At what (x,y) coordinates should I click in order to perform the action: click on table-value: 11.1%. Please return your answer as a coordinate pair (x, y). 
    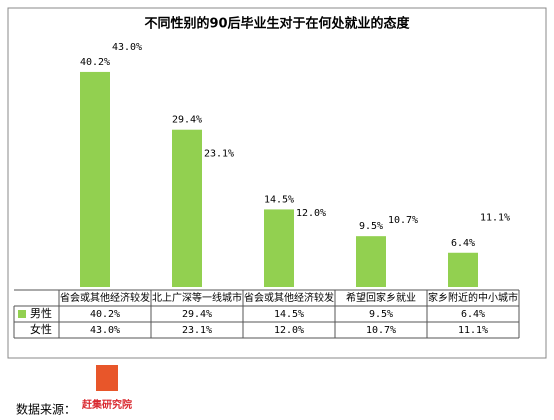
    Looking at the image, I should click on (473, 330).